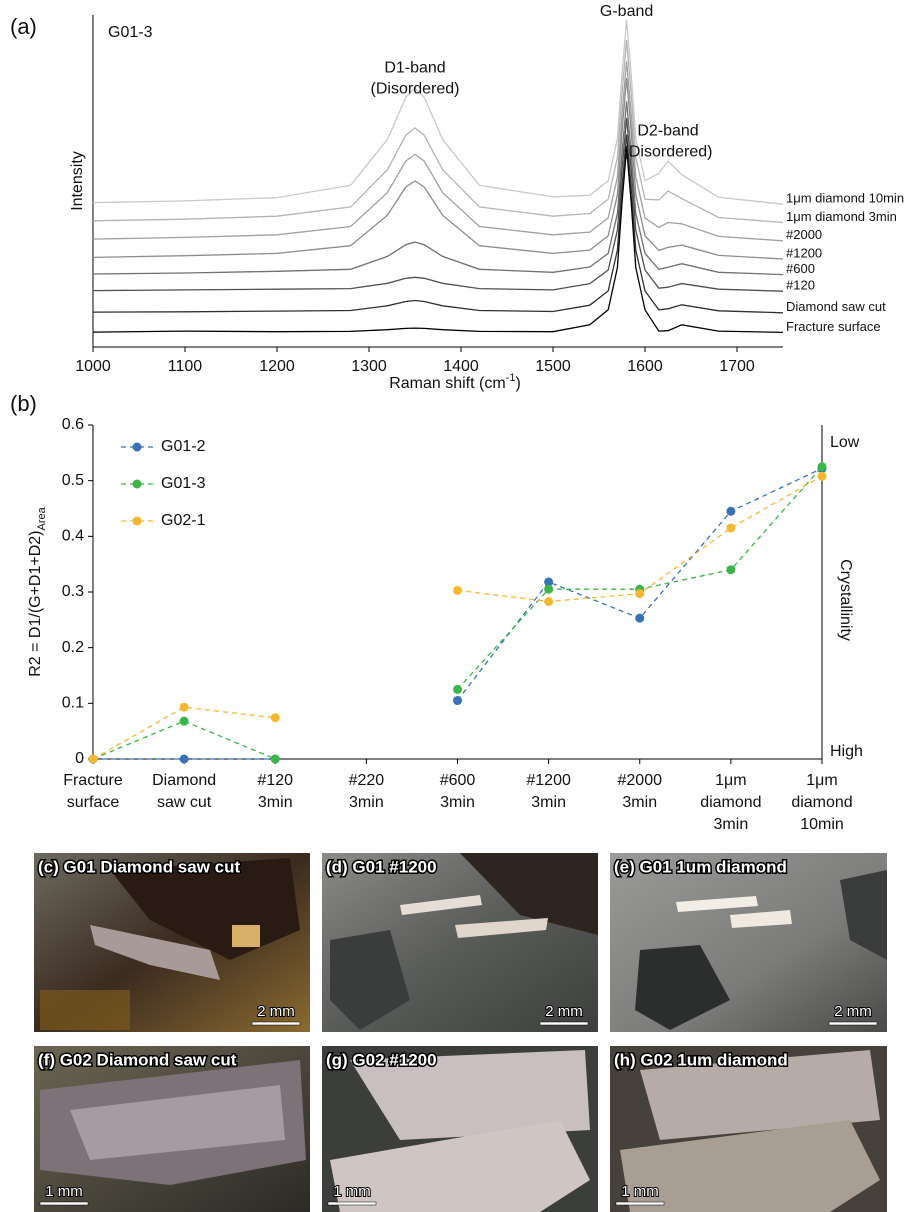 This screenshot has width=921, height=1212. Describe the element at coordinates (73, 536) in the screenshot. I see `y-tick-label: 0.4` at that location.